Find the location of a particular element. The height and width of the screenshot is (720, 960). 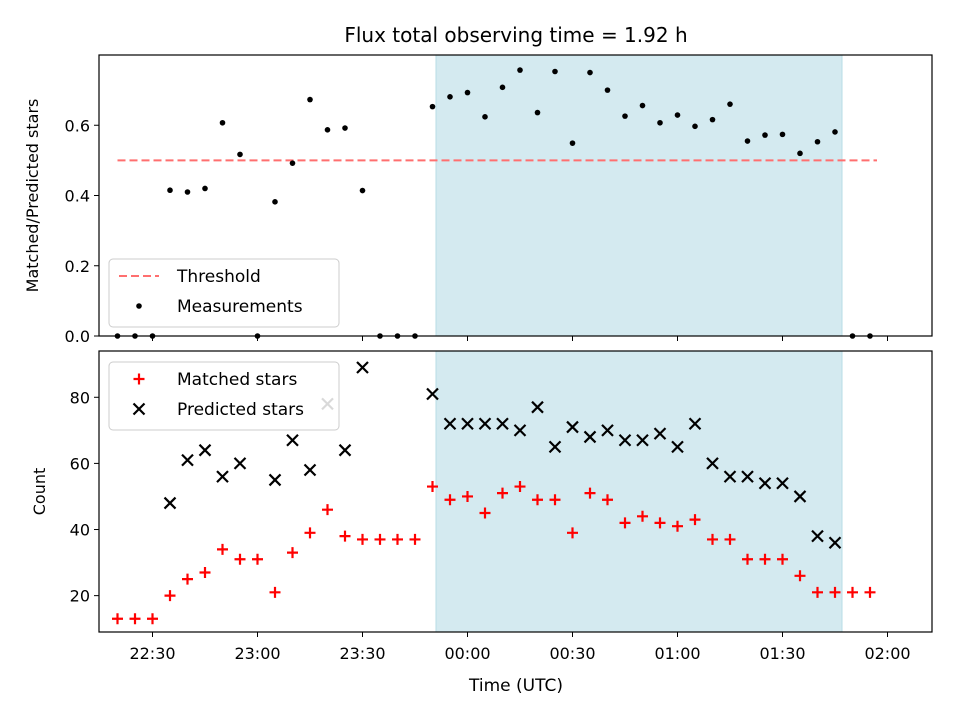

panel-1-y-axis-label: Matched/Predicted stars is located at coordinates (32, 196).